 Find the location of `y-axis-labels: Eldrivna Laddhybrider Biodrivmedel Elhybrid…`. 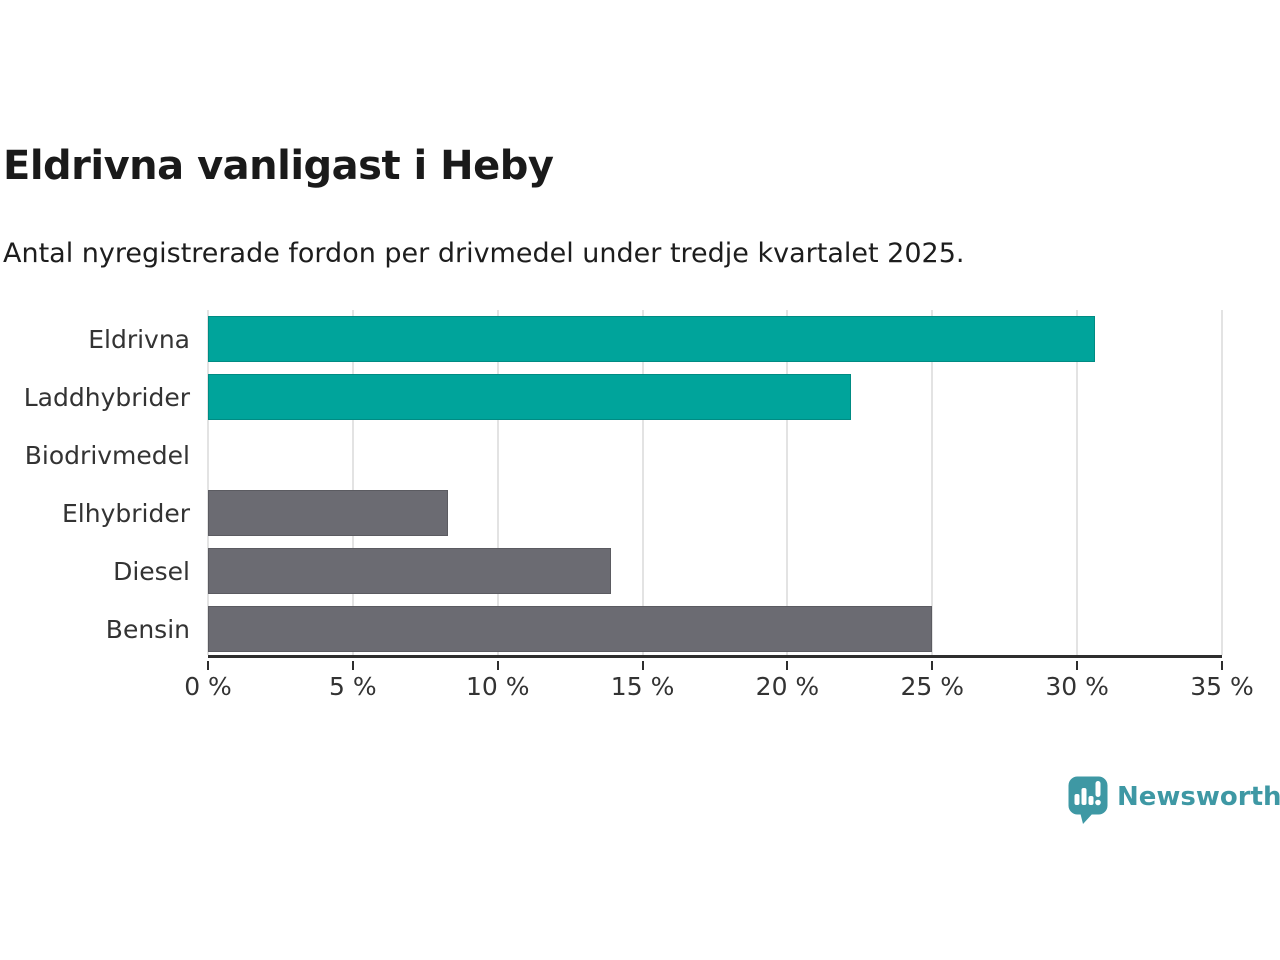

y-axis-labels: Eldrivna Laddhybrider Biodrivmedel Elhybrid… is located at coordinates (95, 484).